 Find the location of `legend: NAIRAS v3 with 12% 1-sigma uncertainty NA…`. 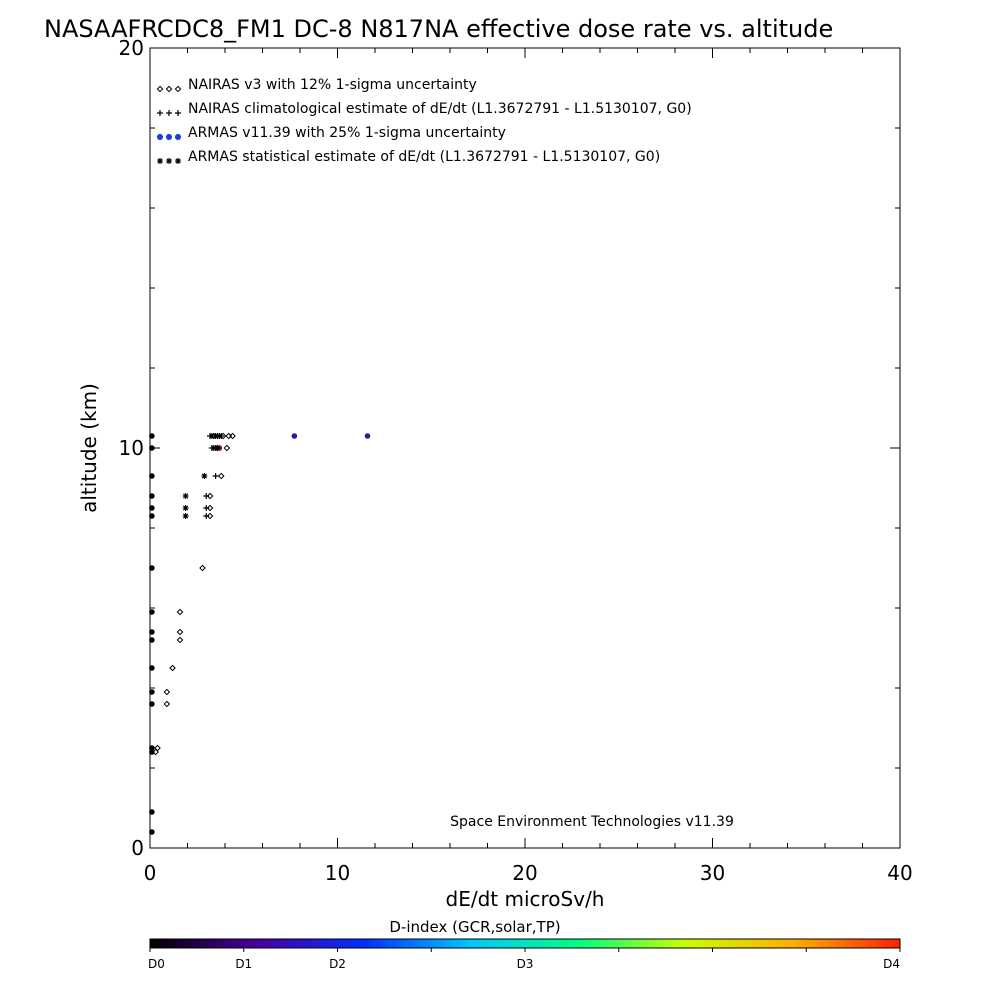

legend: NAIRAS v3 with 12% 1-sigma uncertainty NA… is located at coordinates (424, 121).